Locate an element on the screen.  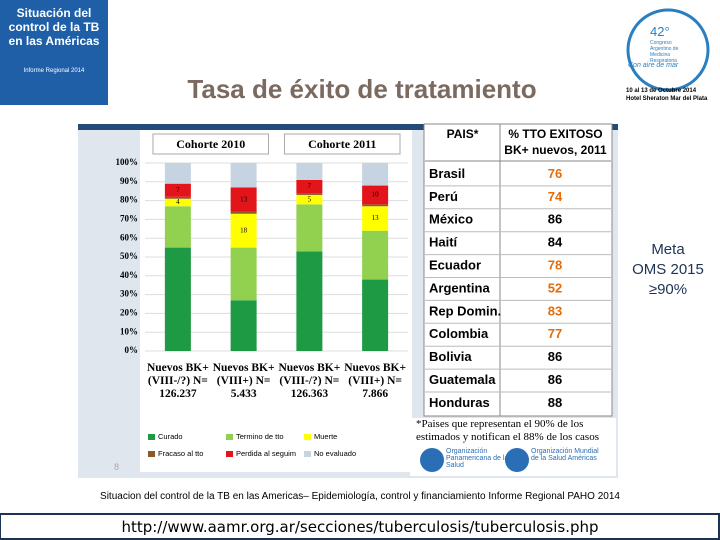
country: Honduras is located at coordinates (459, 402).